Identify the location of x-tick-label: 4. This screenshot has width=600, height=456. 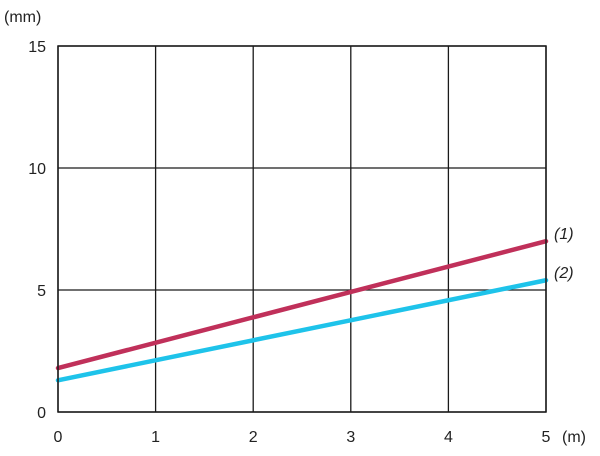
(448, 437).